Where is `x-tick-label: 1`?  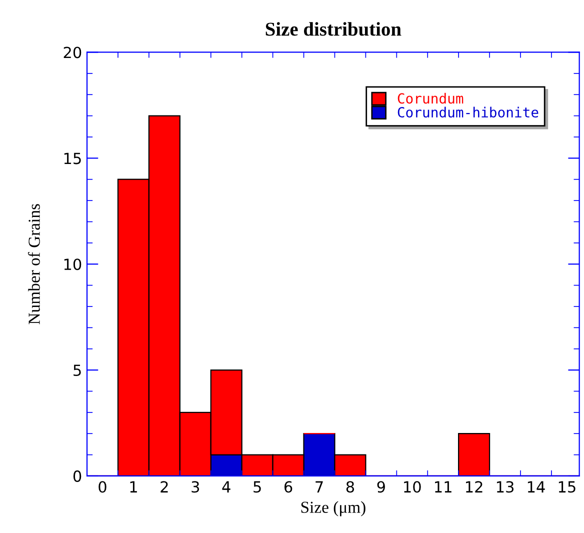
x-tick-label: 1 is located at coordinates (133, 486).